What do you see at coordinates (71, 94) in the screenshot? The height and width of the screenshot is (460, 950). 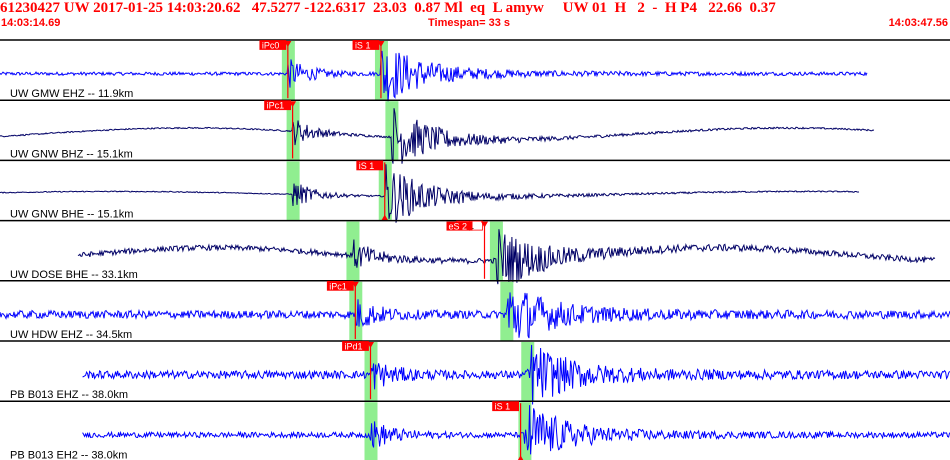 I see `channel-label: UW GMW EHZ -- 11.9km` at bounding box center [71, 94].